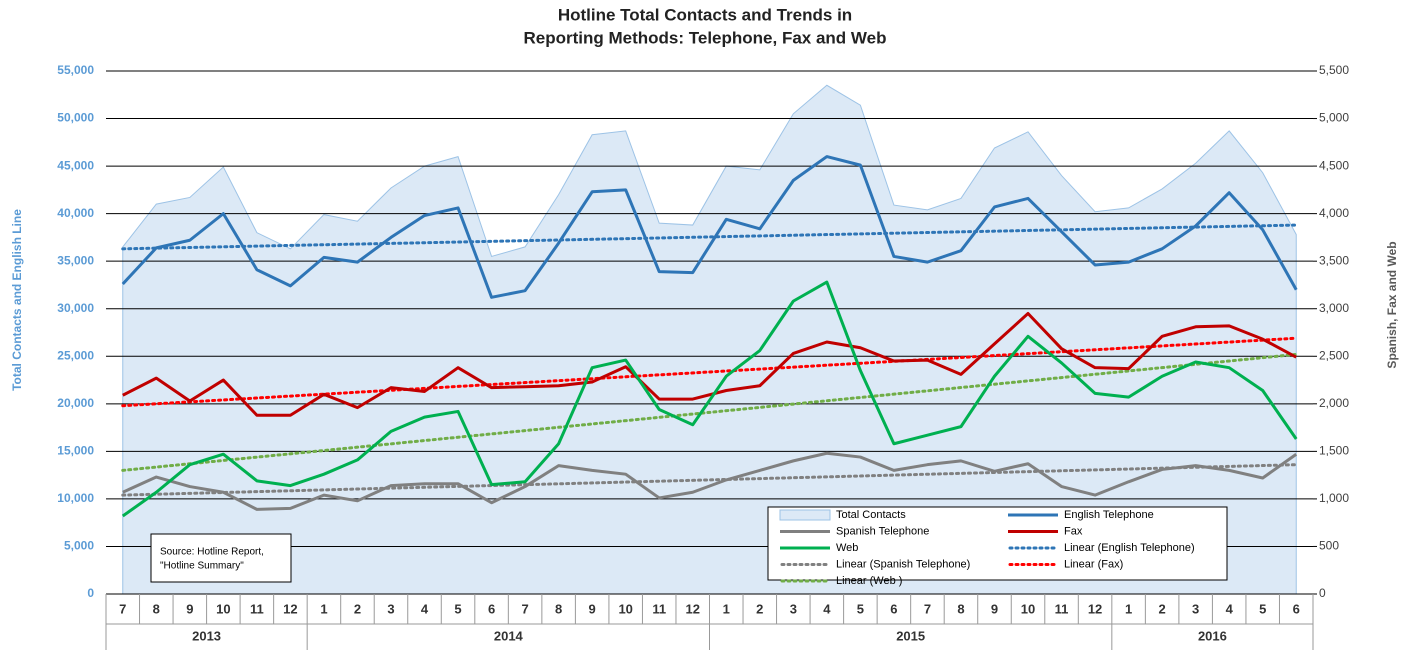  I want to click on legend-label: Fax, so click(1073, 531).